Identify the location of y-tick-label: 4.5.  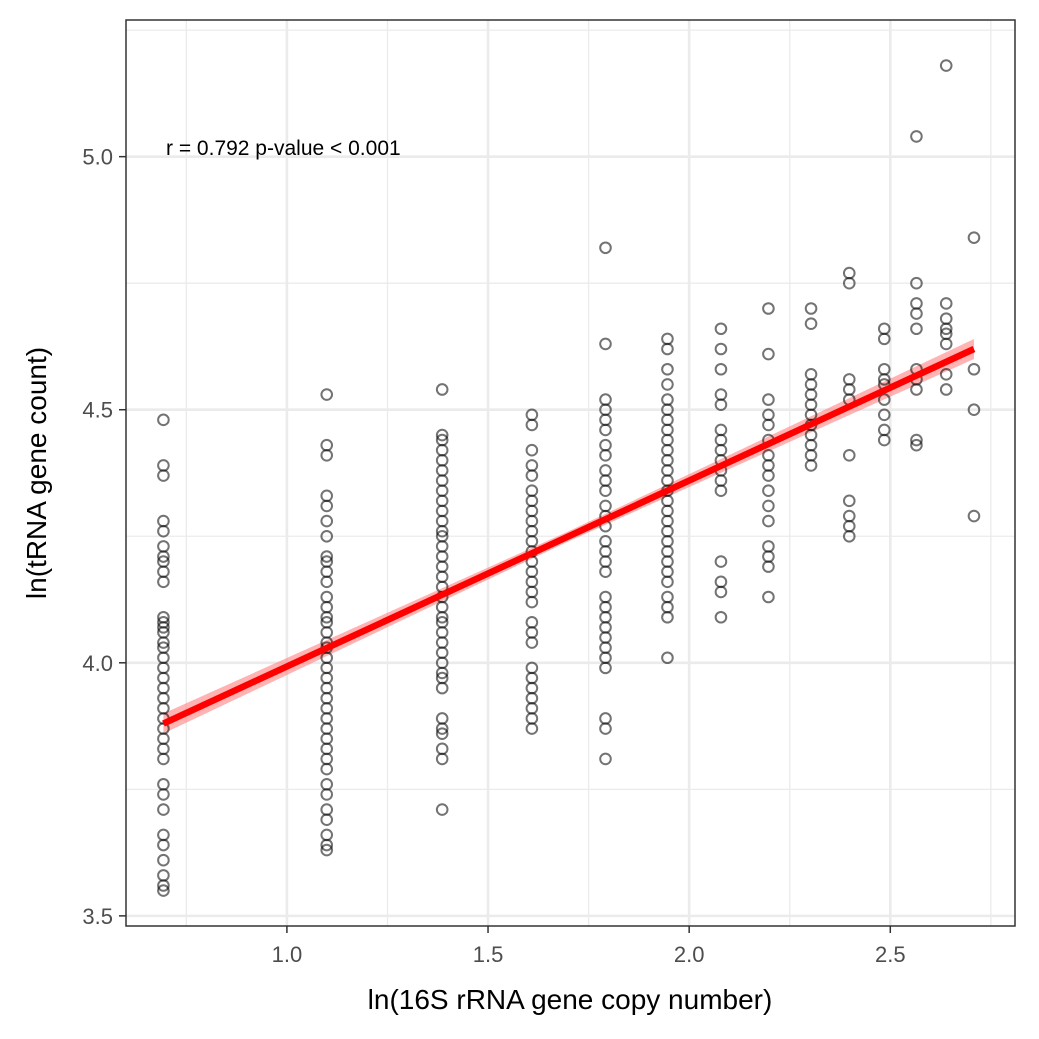
(97, 410).